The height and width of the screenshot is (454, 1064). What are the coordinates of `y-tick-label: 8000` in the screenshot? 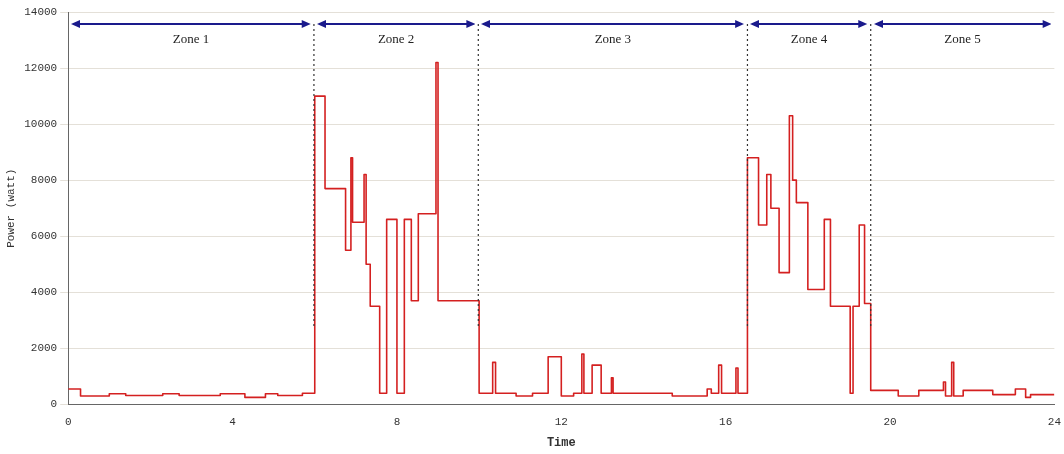 It's located at (44, 180).